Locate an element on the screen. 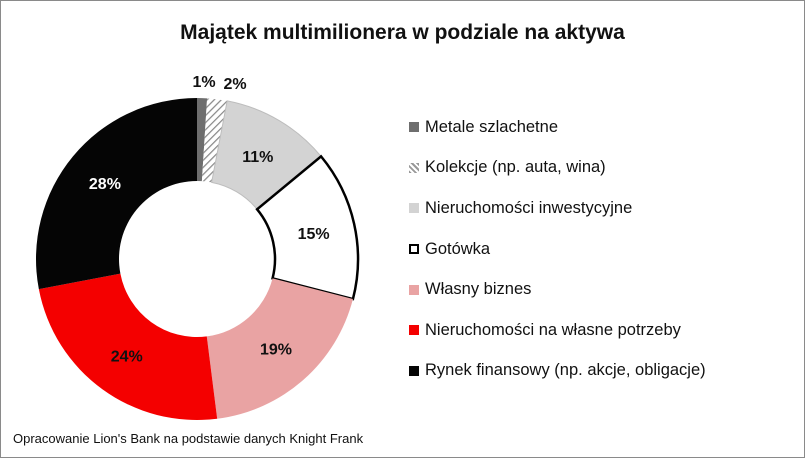 The width and height of the screenshot is (805, 458). legend-item: Własny biznes is located at coordinates (557, 289).